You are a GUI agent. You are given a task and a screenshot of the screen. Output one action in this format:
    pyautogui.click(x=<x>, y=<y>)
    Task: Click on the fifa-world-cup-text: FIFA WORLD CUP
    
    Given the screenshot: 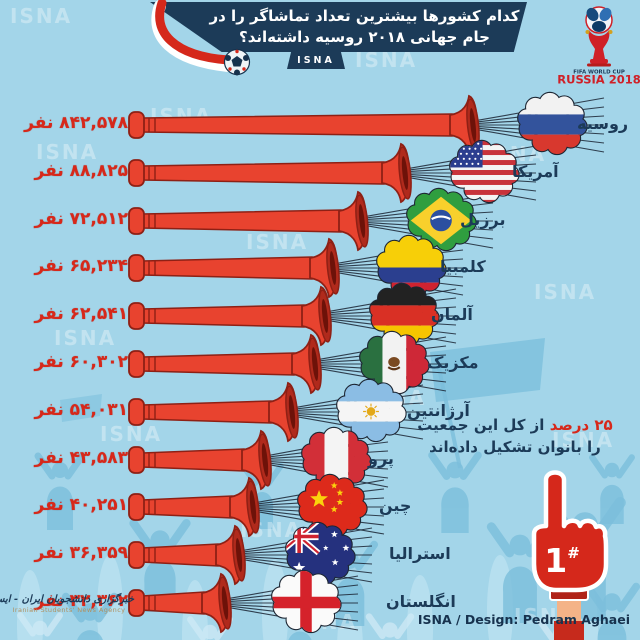 What is the action you would take?
    pyautogui.click(x=599, y=73)
    